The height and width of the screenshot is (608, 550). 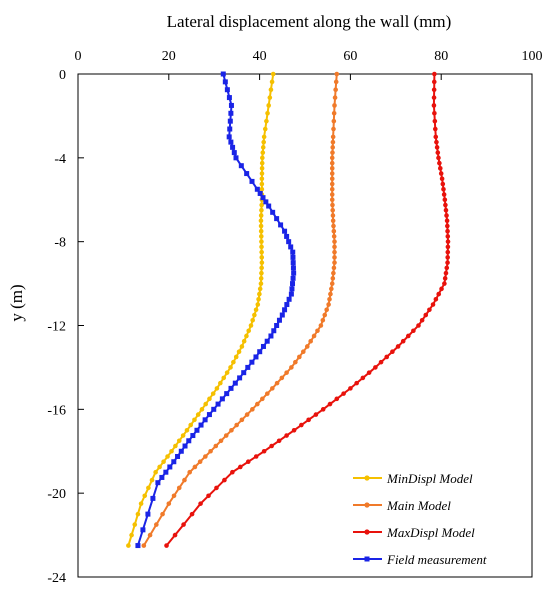 What do you see at coordinates (16, 302) in the screenshot?
I see `y-axis-title: y (m)` at bounding box center [16, 302].